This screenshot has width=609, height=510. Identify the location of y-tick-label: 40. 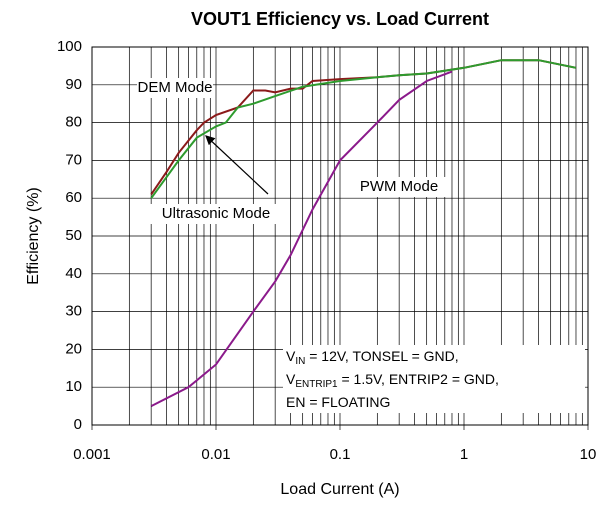
(73, 273).